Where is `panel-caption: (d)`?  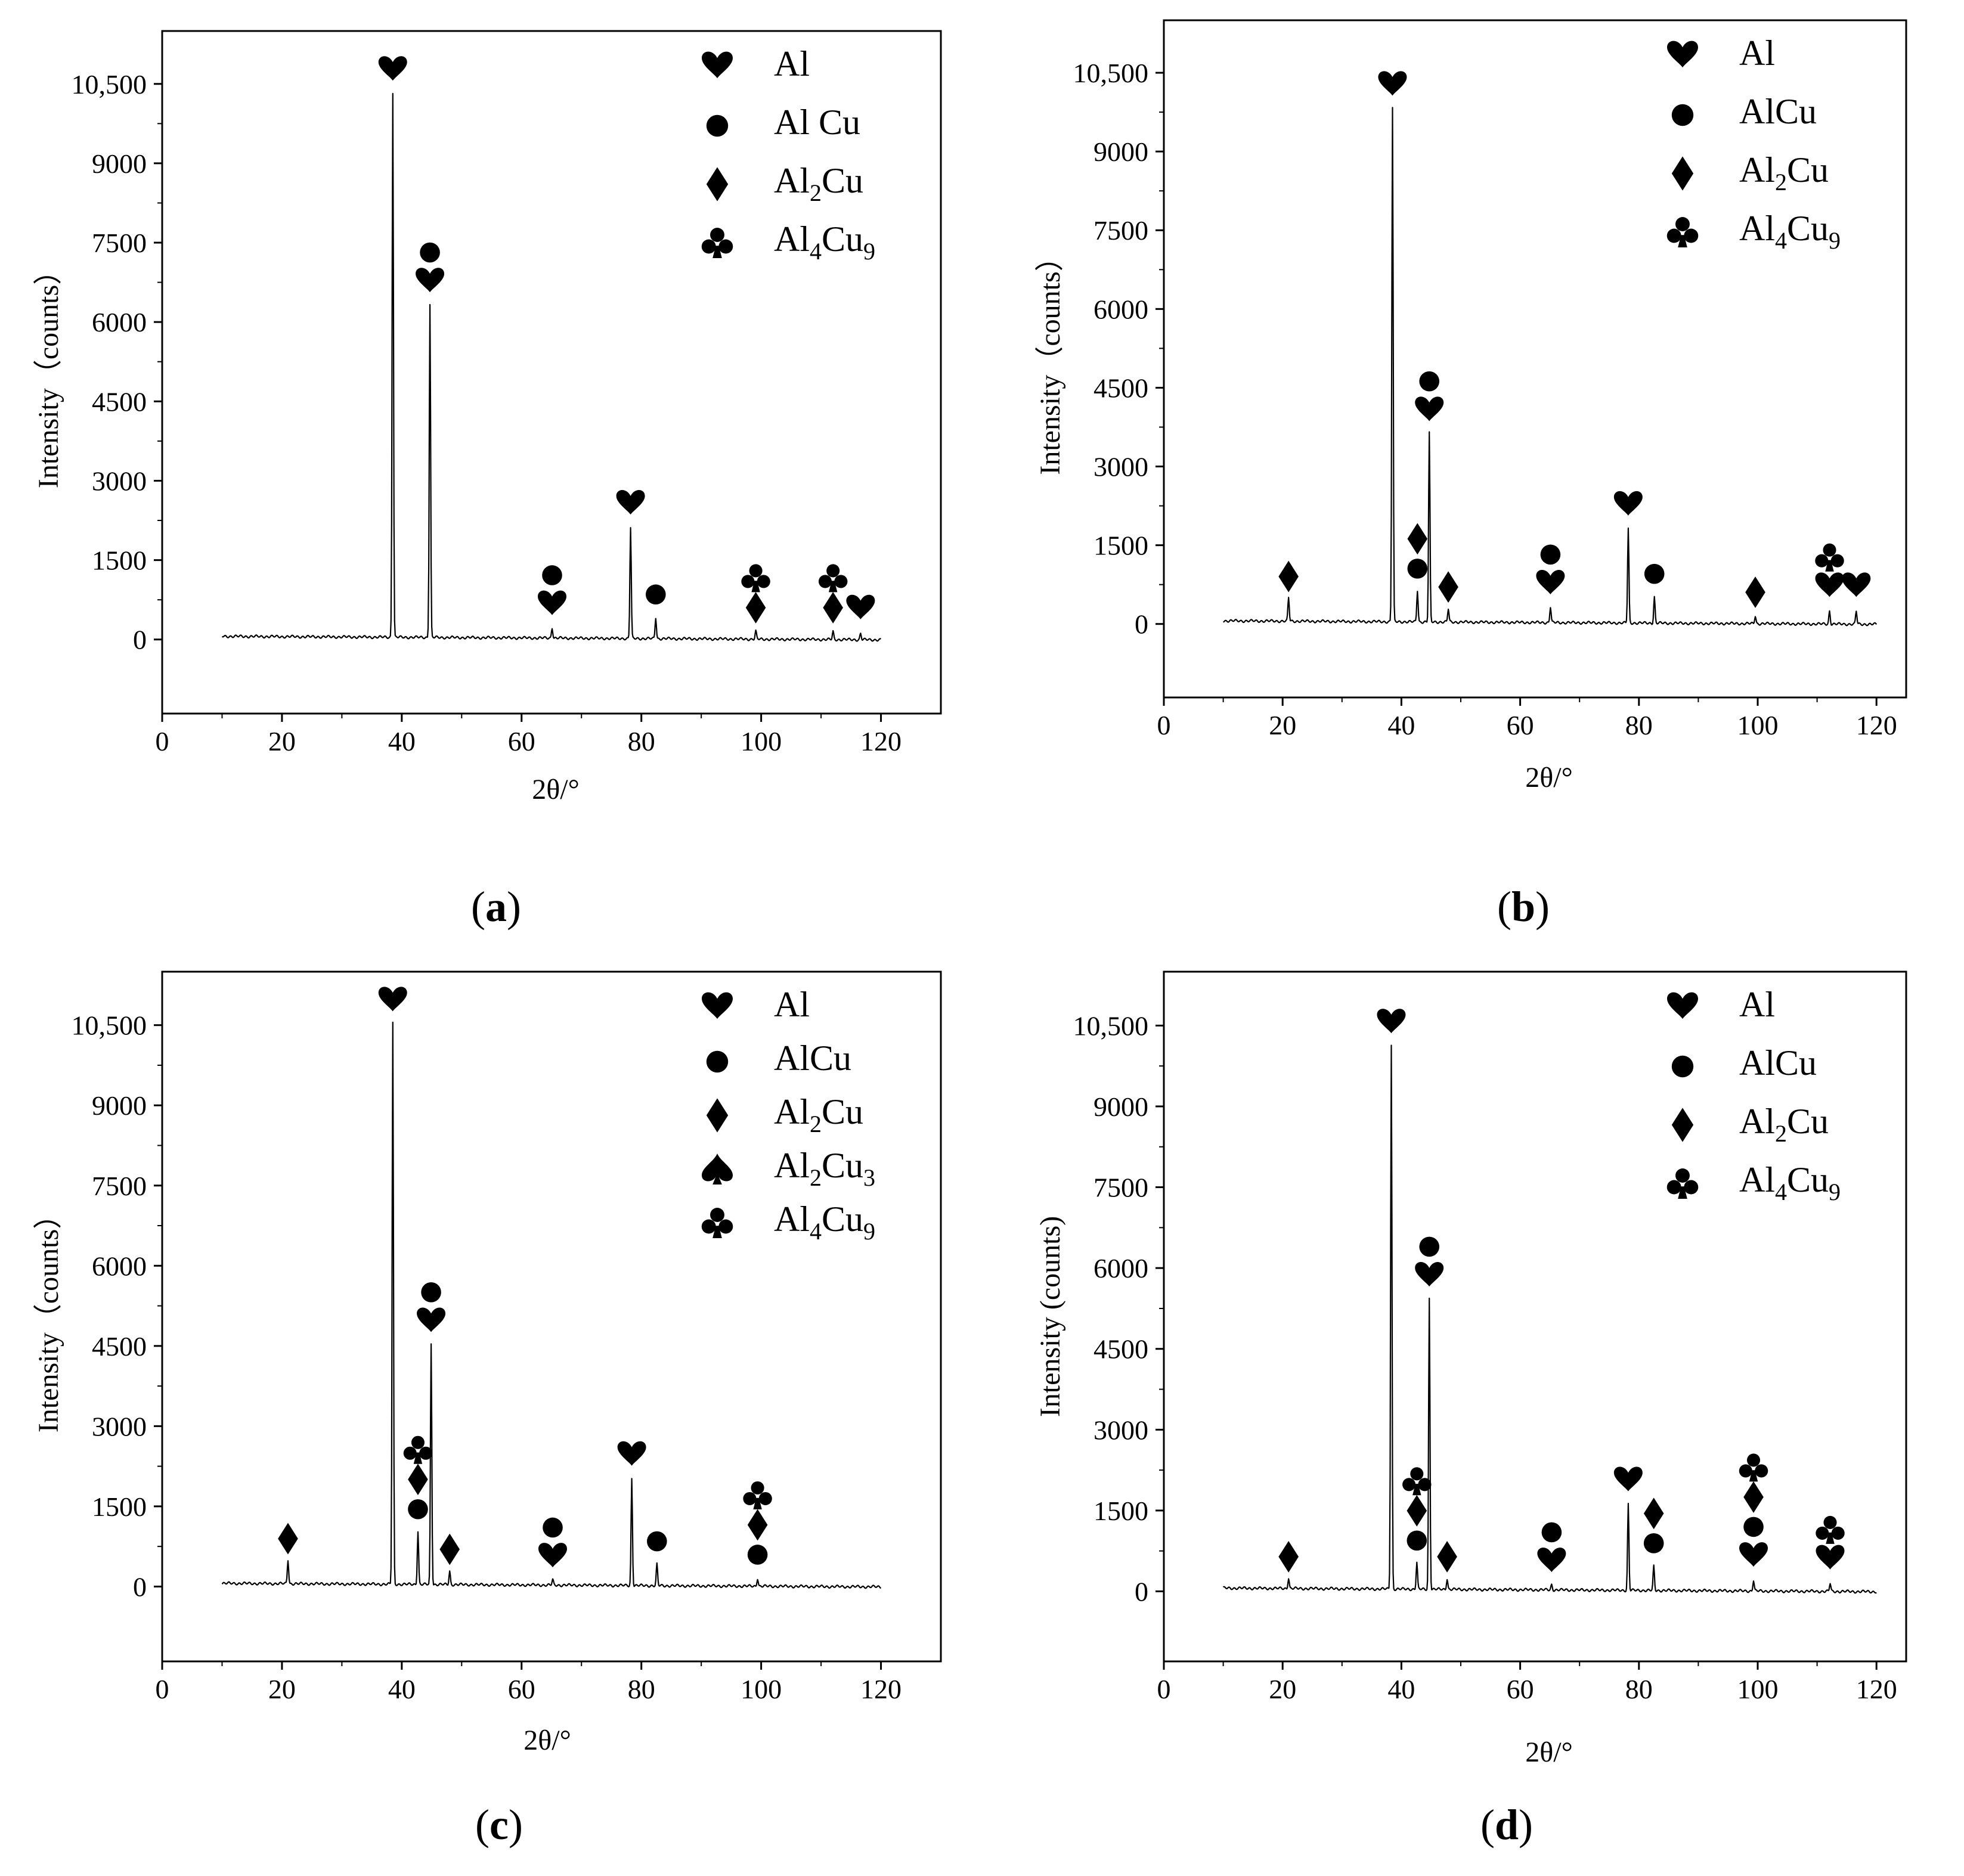 panel-caption: (d) is located at coordinates (1507, 1825).